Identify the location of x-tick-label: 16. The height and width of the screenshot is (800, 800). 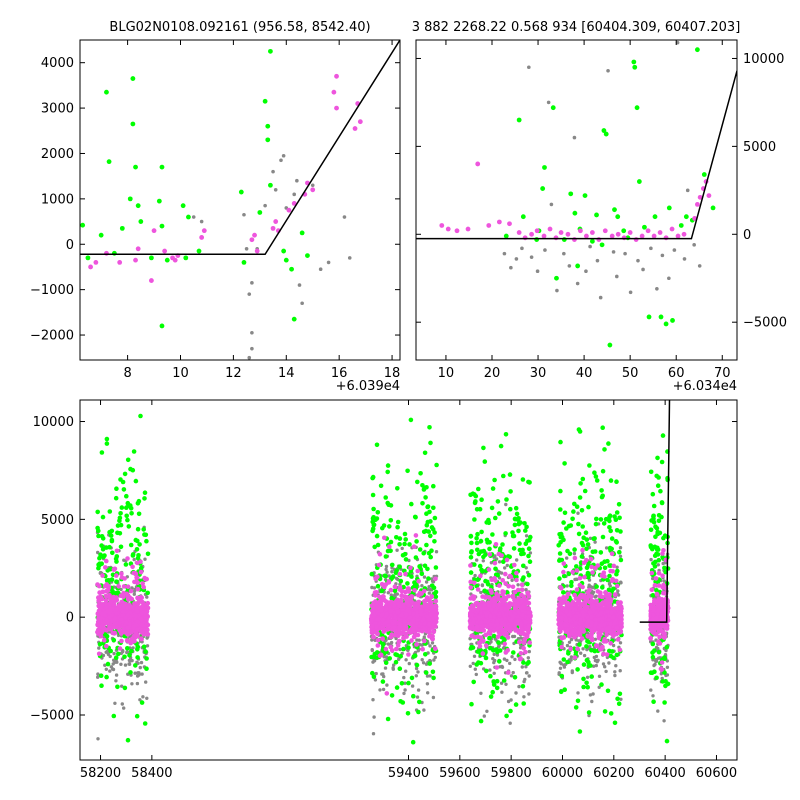
(339, 373).